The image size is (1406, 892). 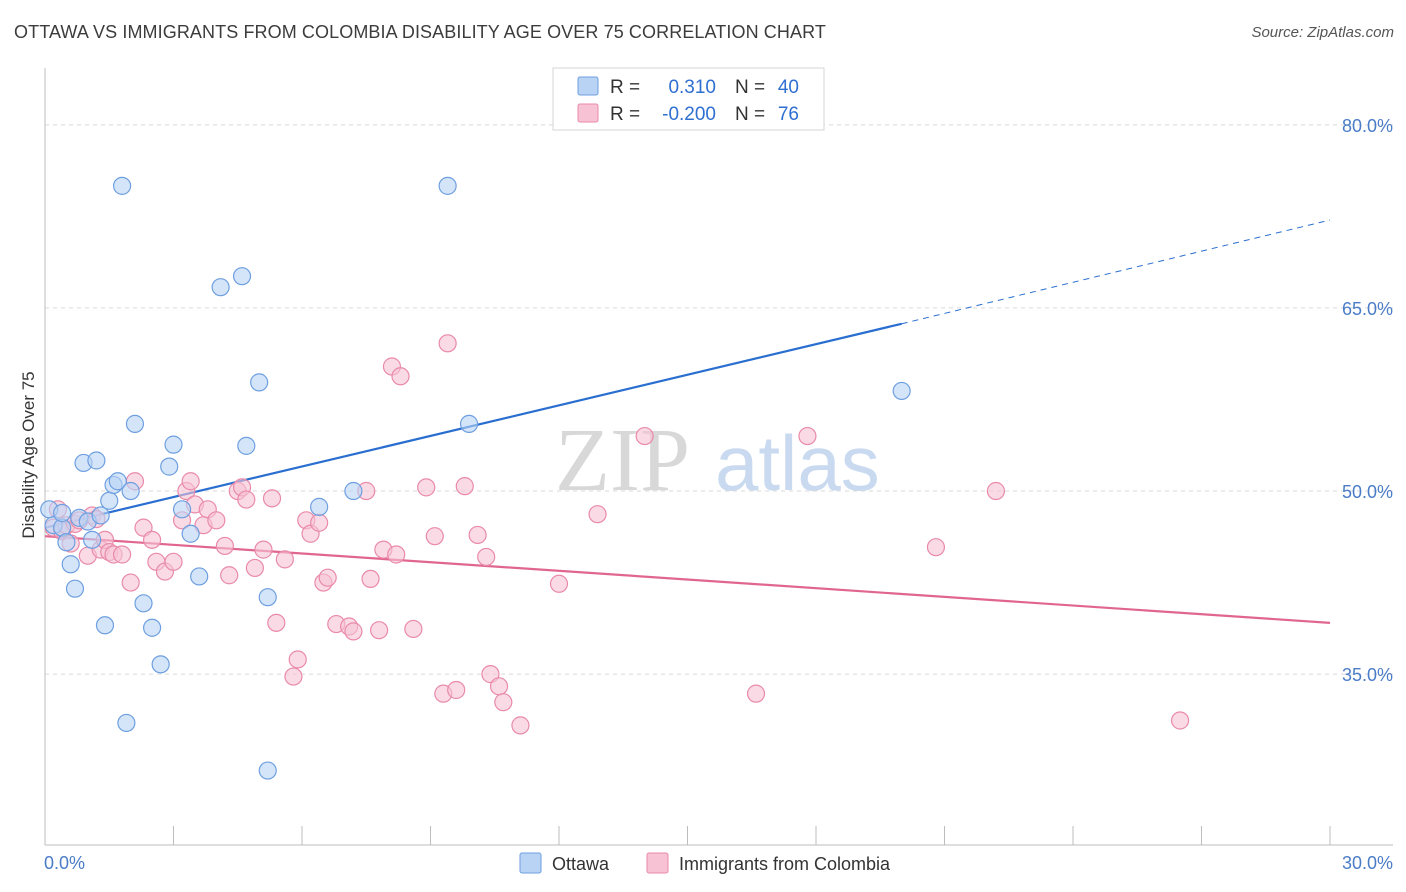 I want to click on colombia-trend-line, so click(x=687, y=579).